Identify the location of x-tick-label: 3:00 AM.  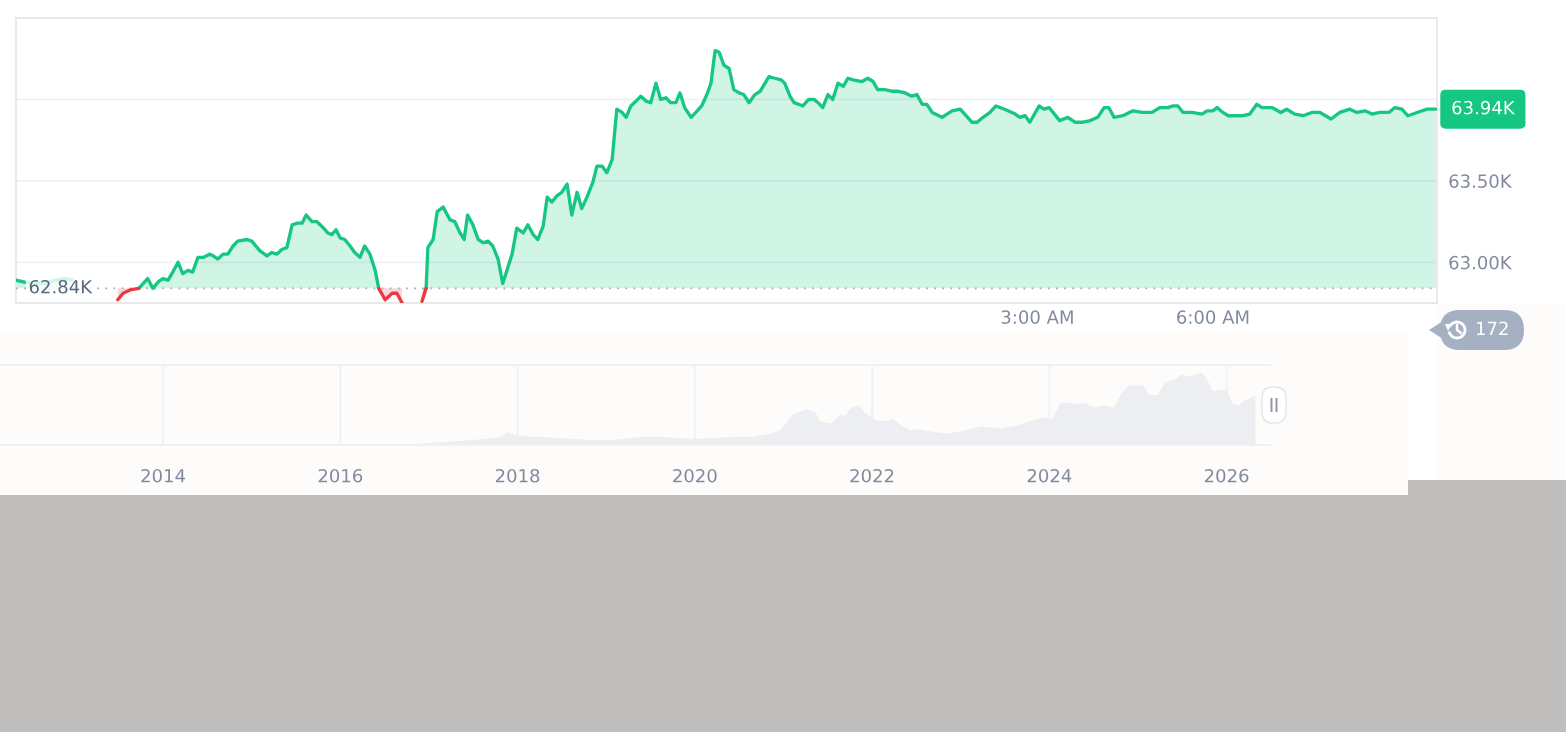
(1037, 317).